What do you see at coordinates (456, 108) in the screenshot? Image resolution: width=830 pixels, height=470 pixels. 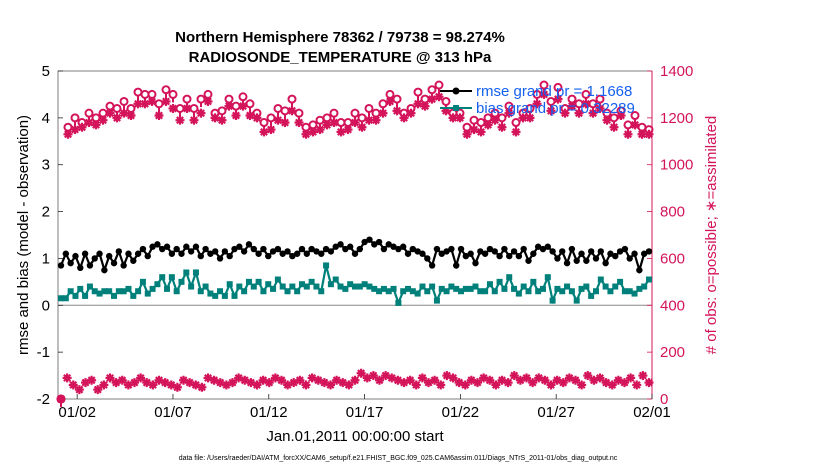 I see `legend-bias-marker` at bounding box center [456, 108].